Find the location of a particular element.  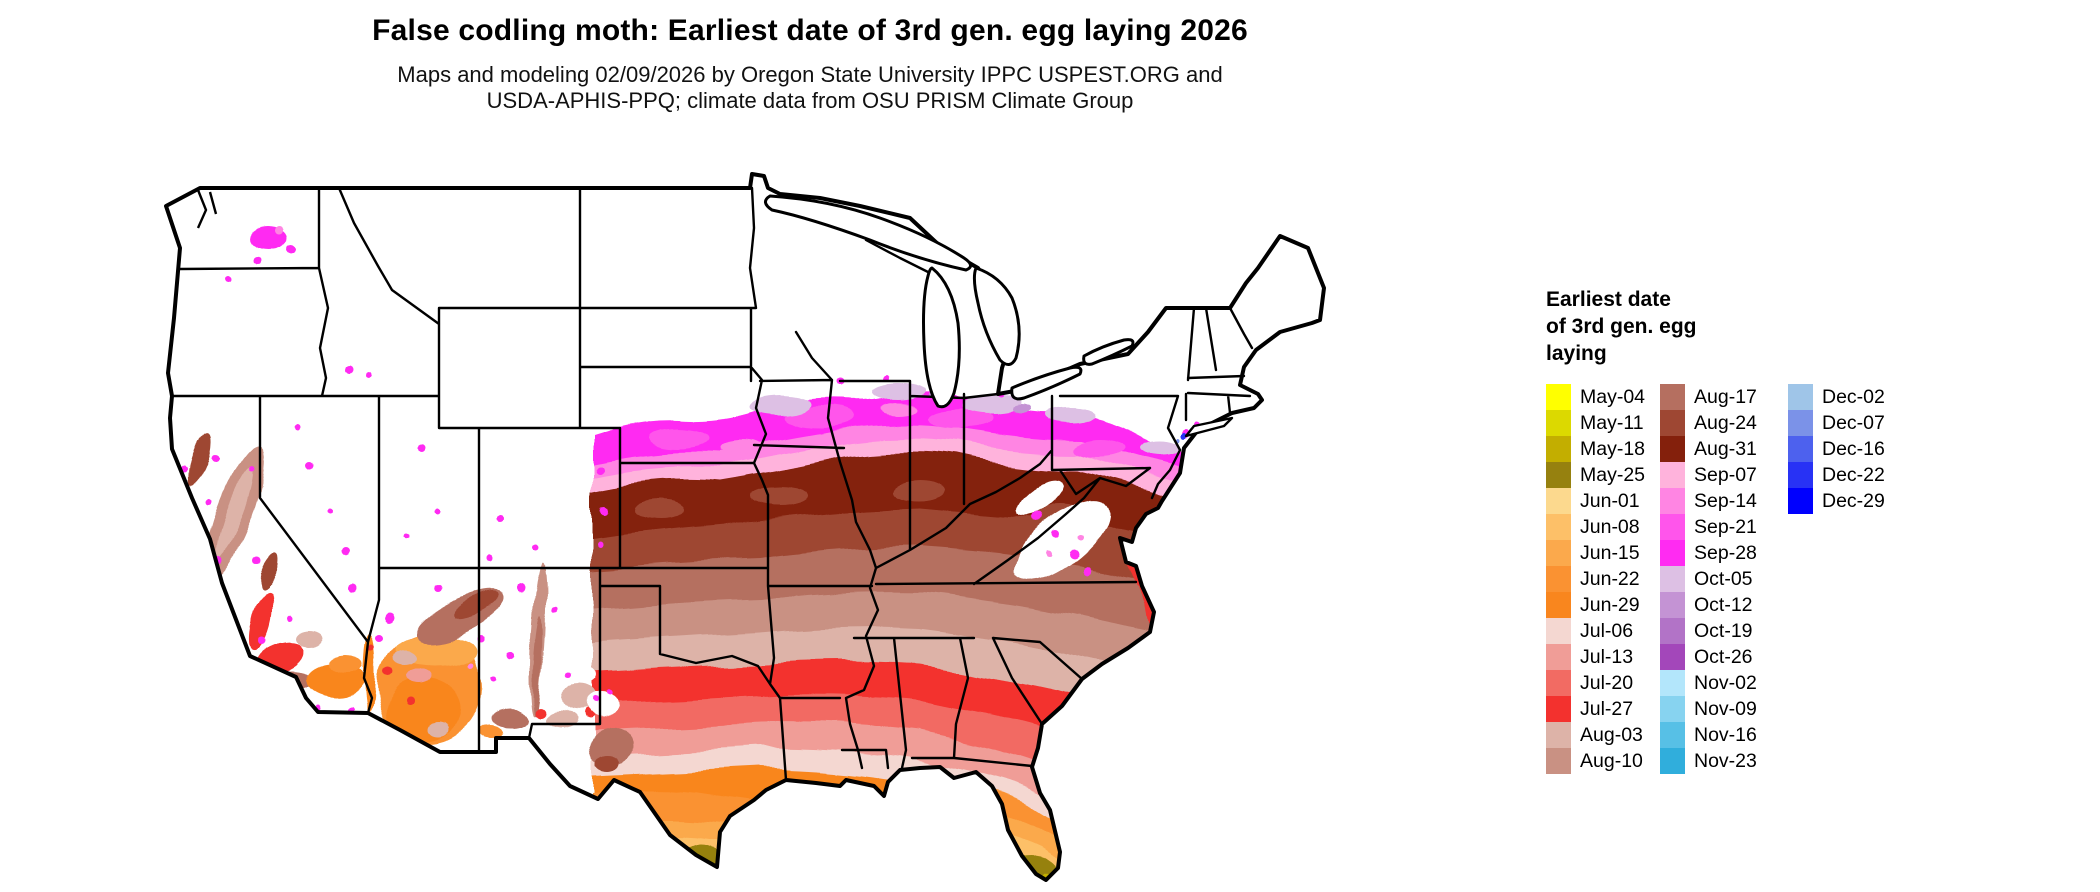

legend-item: Jun-08 is located at coordinates (1595, 527).